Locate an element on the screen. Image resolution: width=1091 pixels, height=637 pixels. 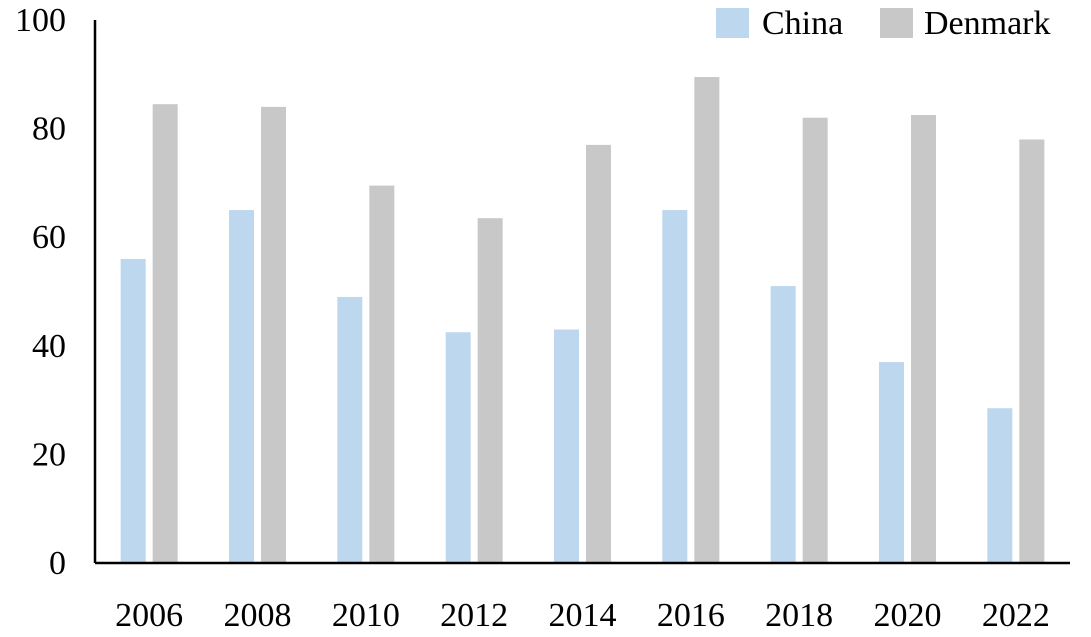
x-tick-label: 2022 is located at coordinates (1016, 615).